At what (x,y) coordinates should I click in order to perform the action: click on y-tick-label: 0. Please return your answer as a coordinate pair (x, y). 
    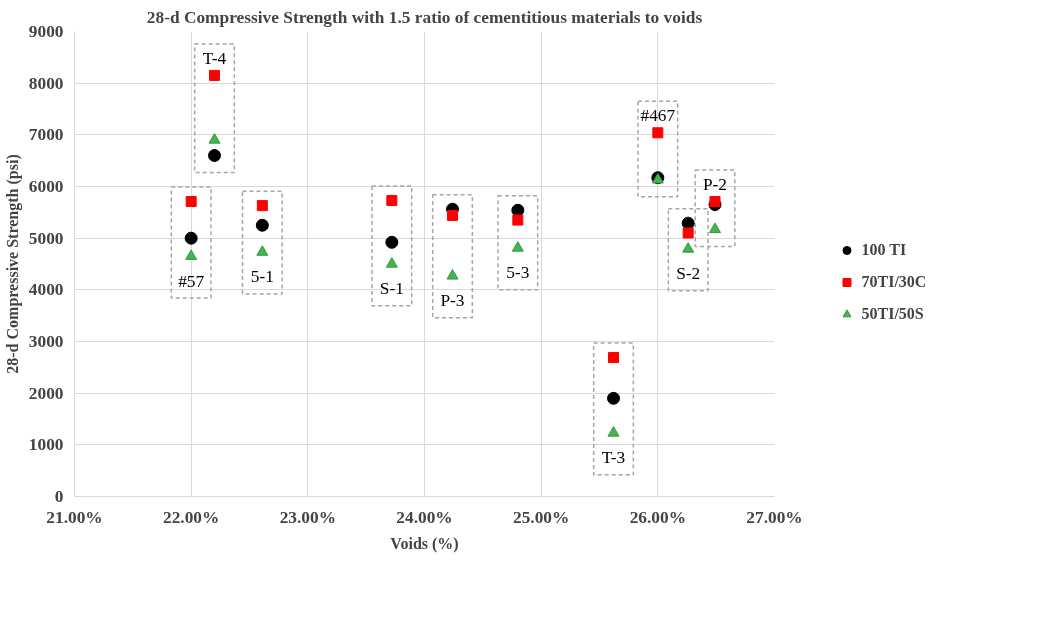
    Looking at the image, I should click on (59, 496).